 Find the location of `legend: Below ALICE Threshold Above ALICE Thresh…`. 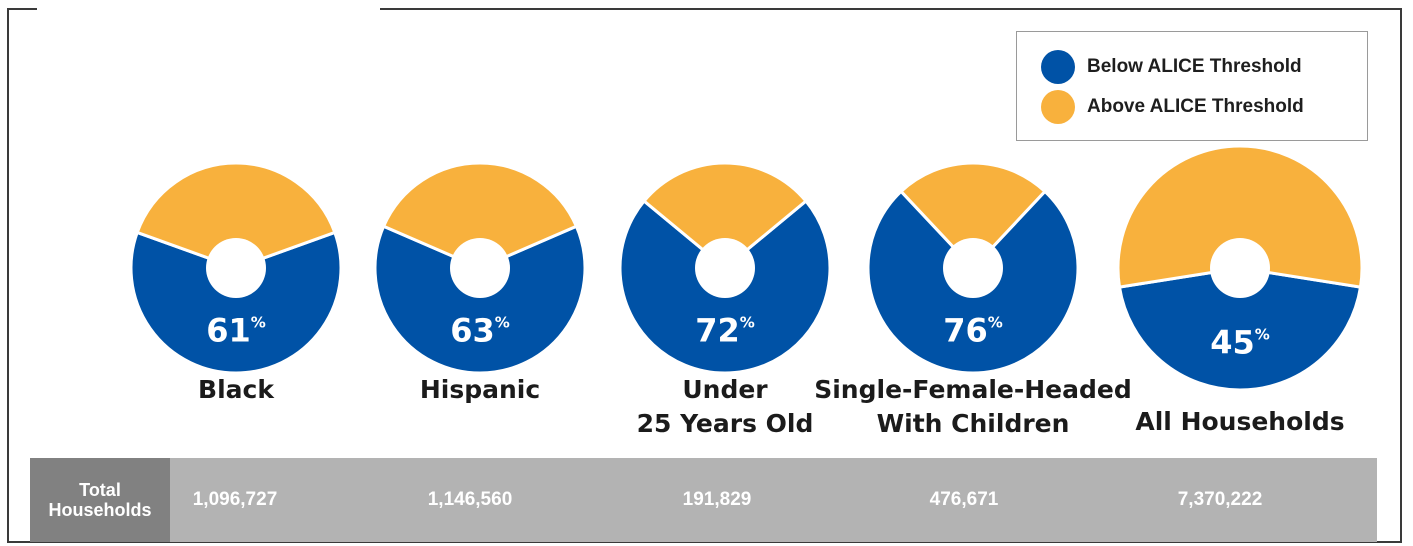

legend: Below ALICE Threshold Above ALICE Thresh… is located at coordinates (1192, 86).